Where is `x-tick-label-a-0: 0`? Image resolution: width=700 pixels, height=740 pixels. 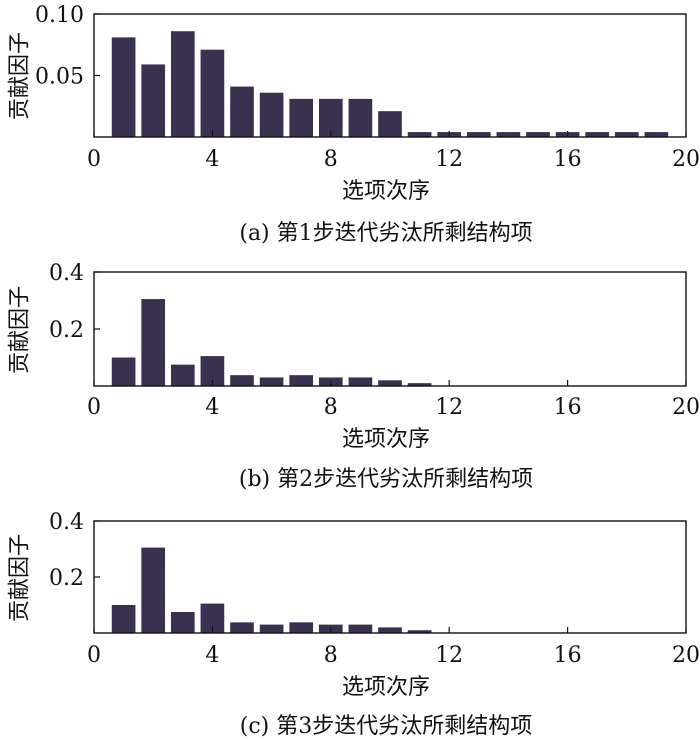 x-tick-label-a-0: 0 is located at coordinates (94, 159).